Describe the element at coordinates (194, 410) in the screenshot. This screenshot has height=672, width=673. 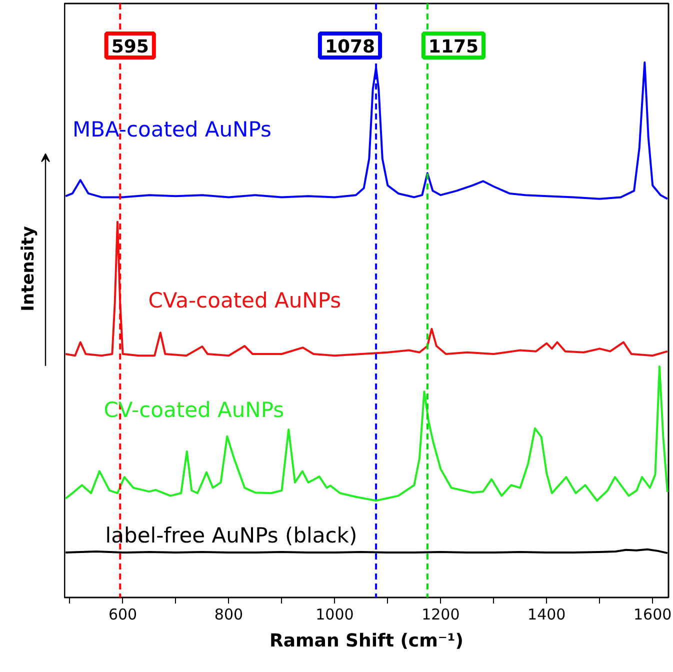
I see `series-label: CV-coated AuNPs` at that location.